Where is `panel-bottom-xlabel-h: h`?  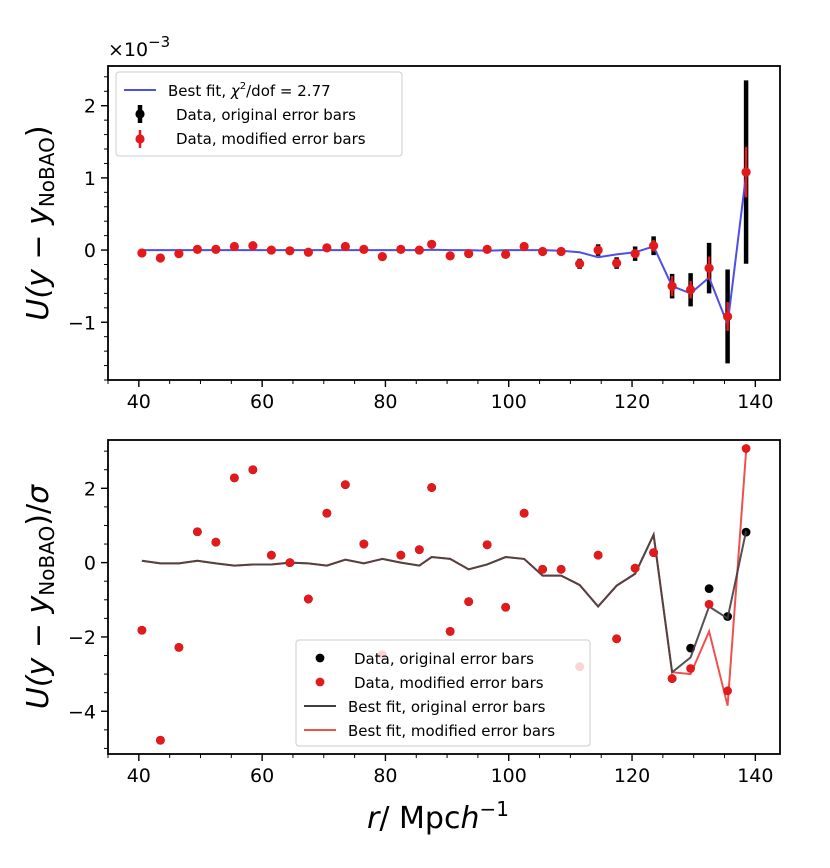
panel-bottom-xlabel-h: h is located at coordinates (469, 818).